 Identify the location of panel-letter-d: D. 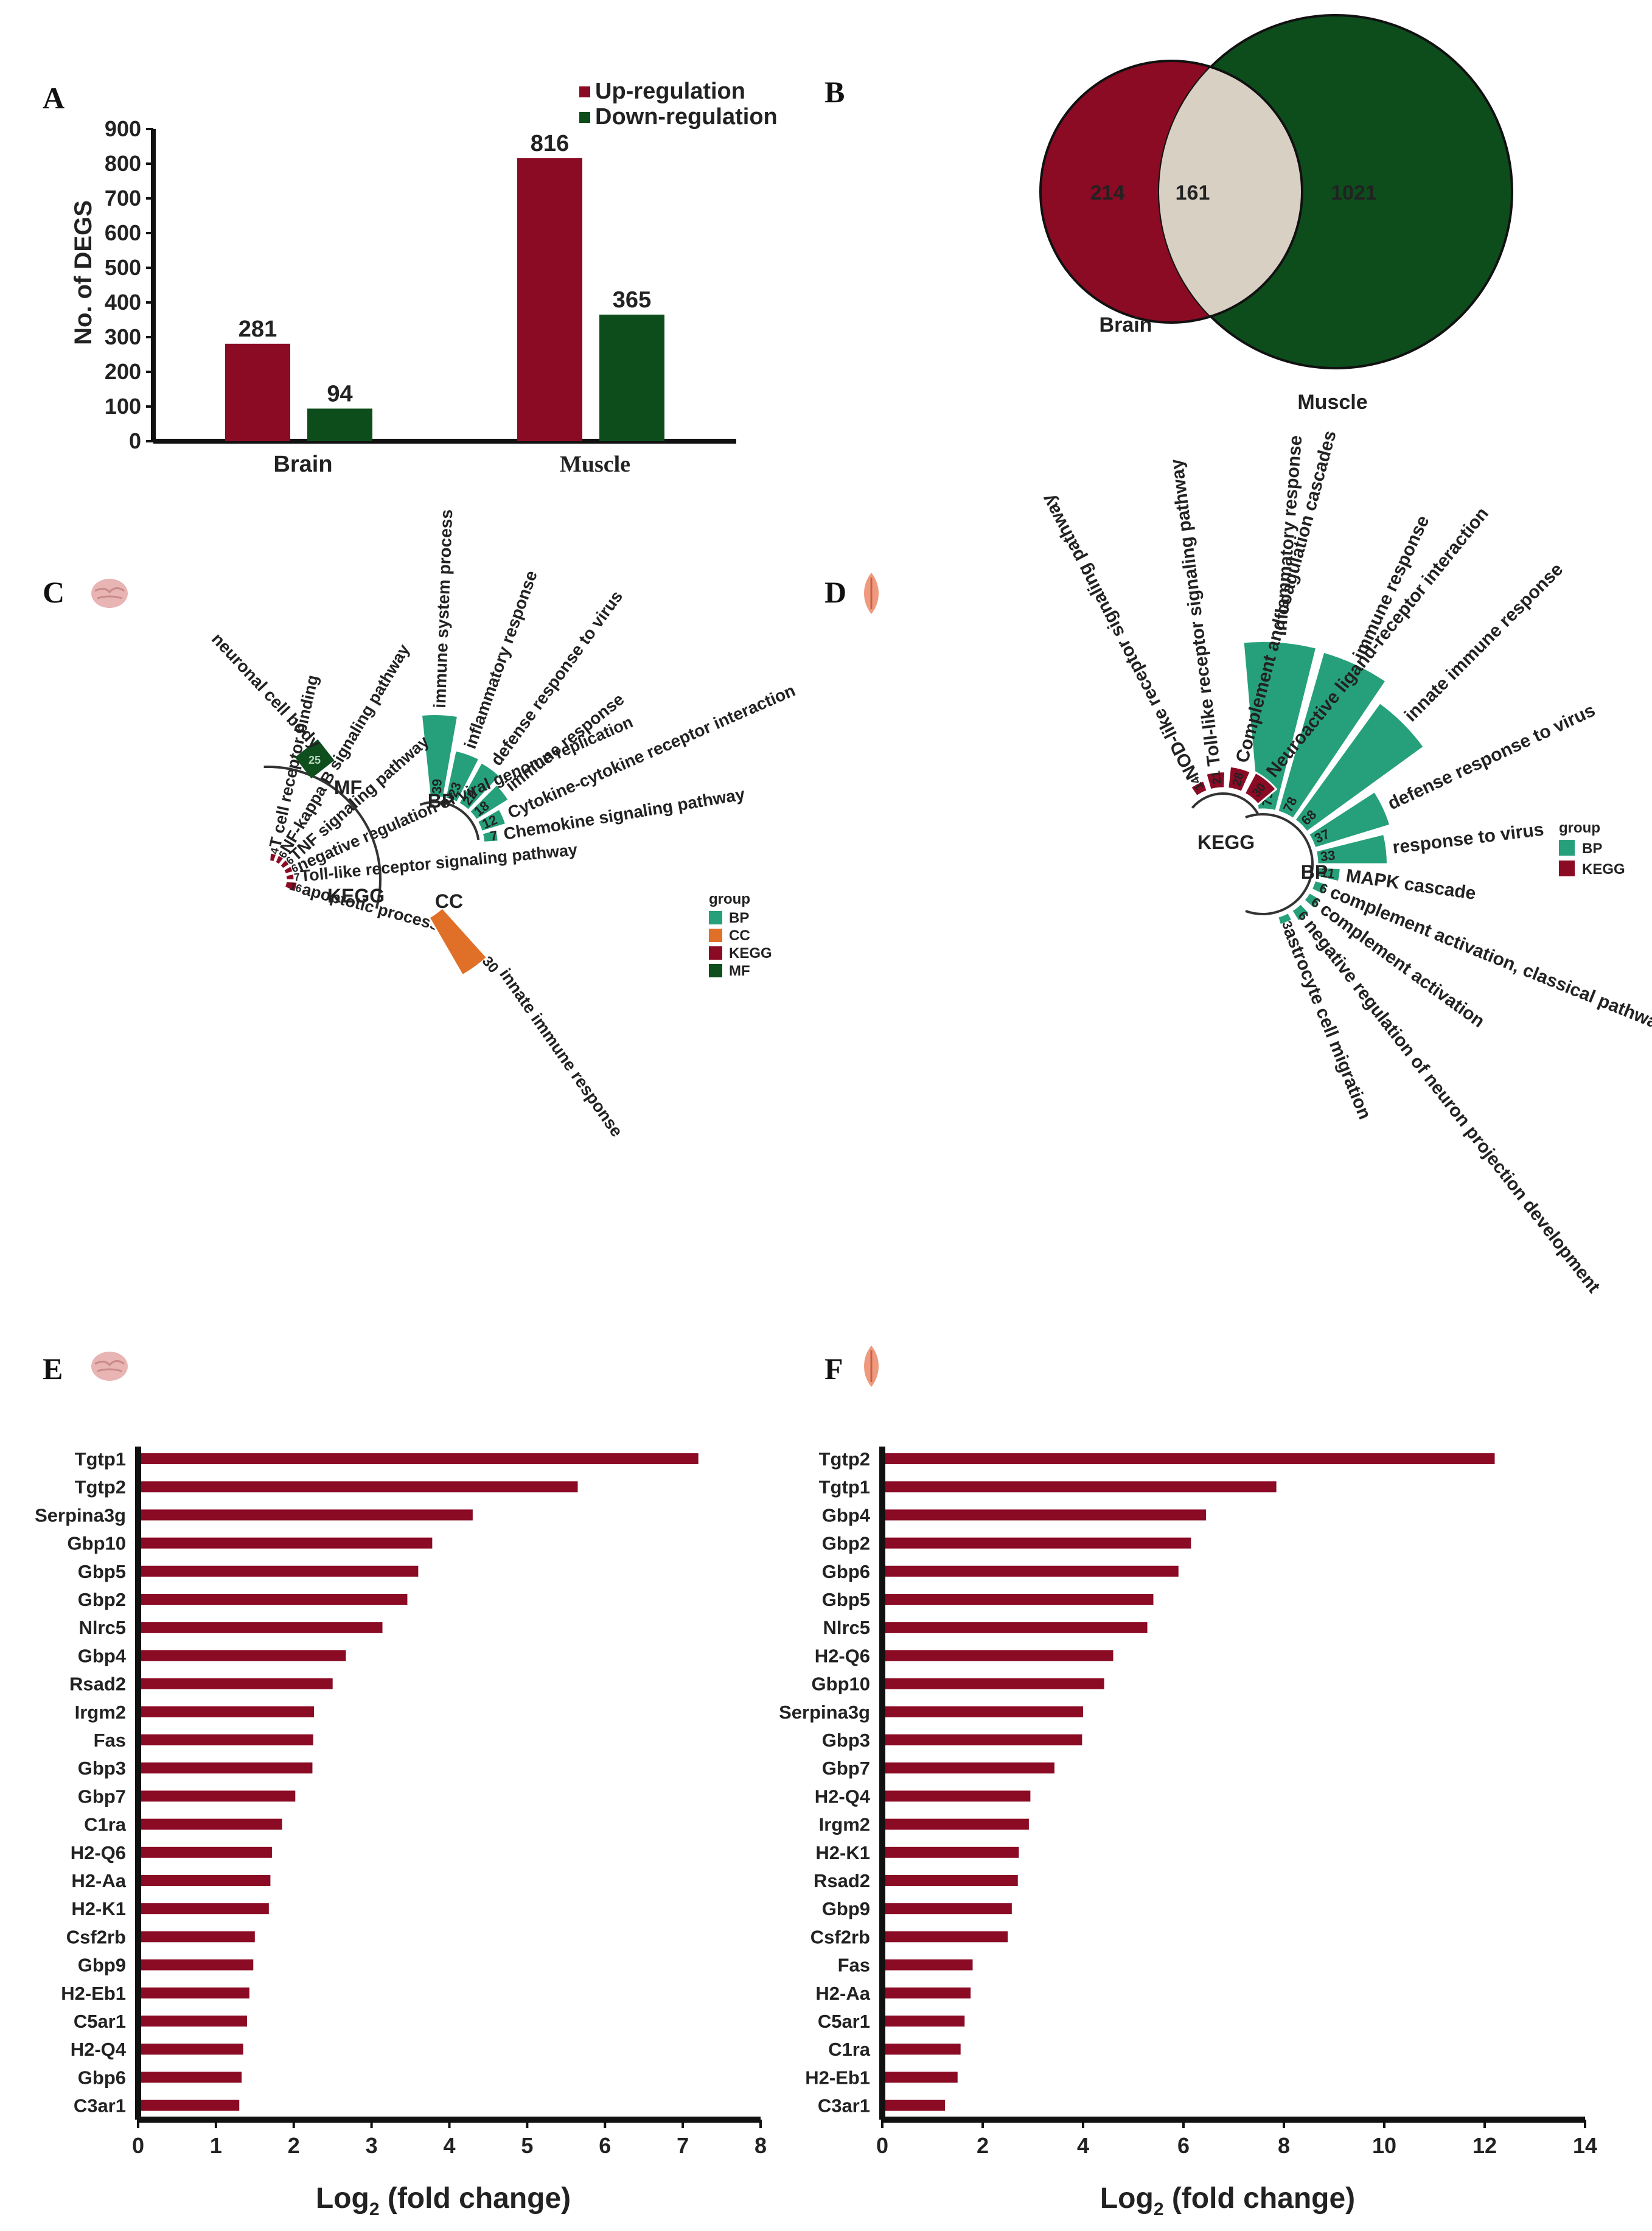
(835, 592).